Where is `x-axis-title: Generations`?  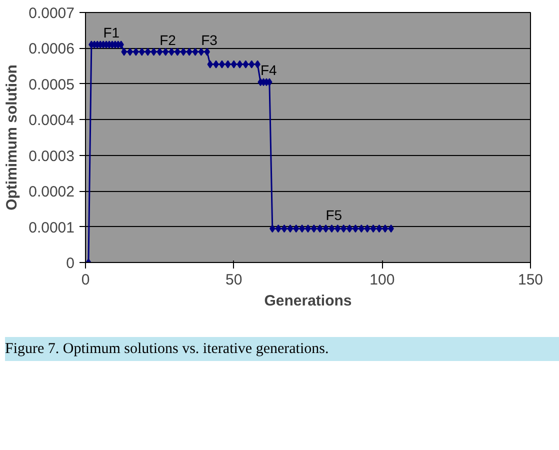 x-axis-title: Generations is located at coordinates (308, 301).